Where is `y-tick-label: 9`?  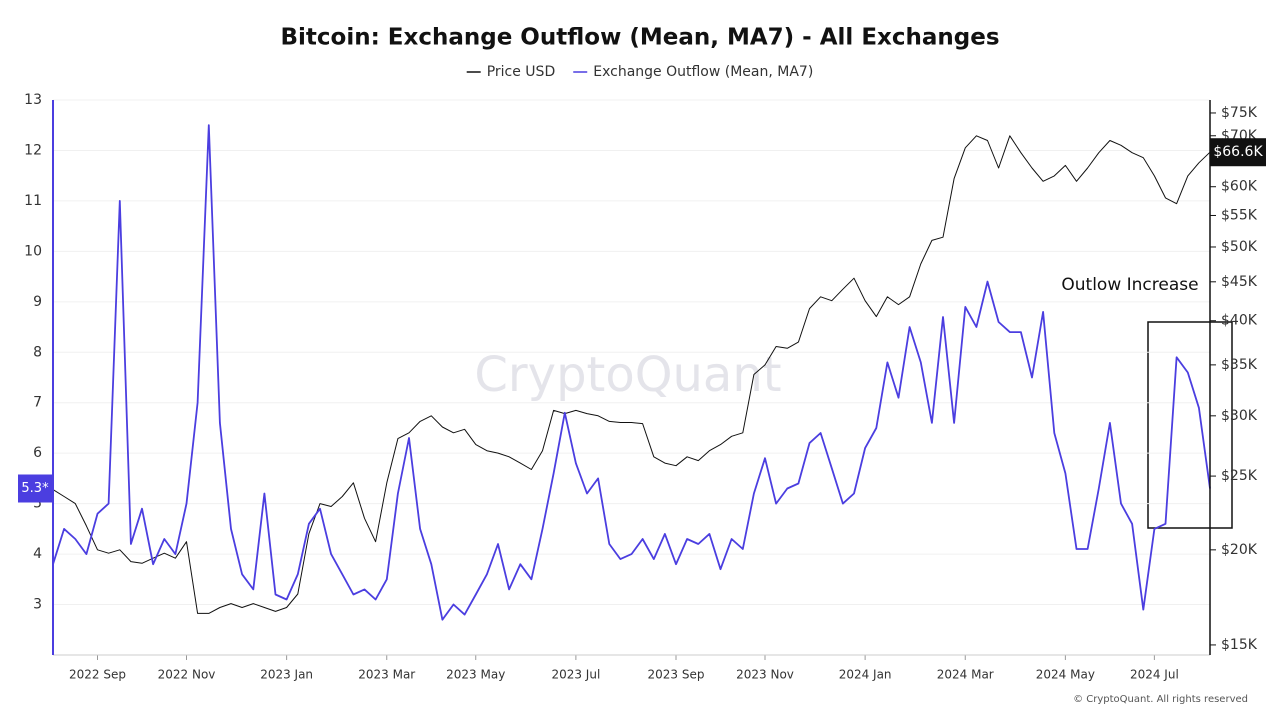
y-tick-label: 9 is located at coordinates (37, 302).